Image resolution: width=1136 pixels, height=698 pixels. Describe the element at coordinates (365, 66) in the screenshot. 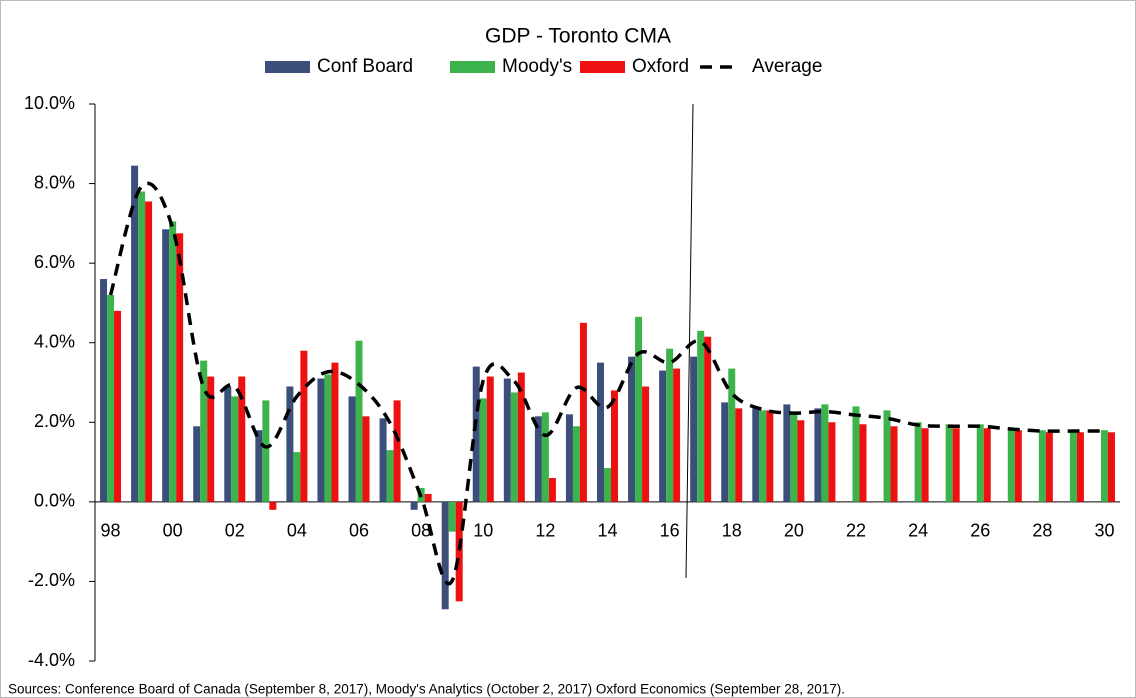

I see `legend-label: Conf Board` at that location.